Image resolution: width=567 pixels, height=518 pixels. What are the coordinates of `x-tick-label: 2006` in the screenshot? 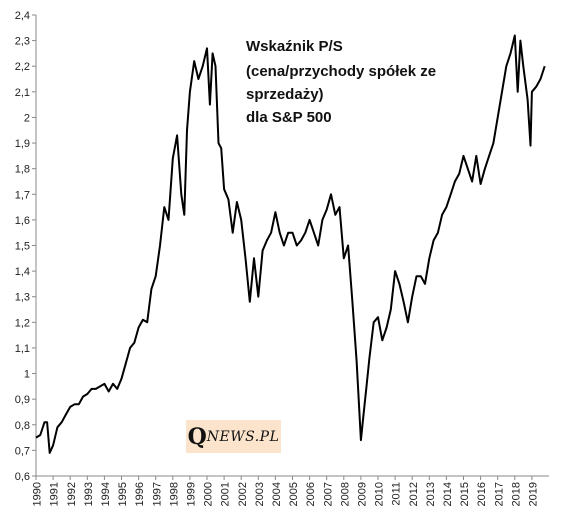 It's located at (311, 494).